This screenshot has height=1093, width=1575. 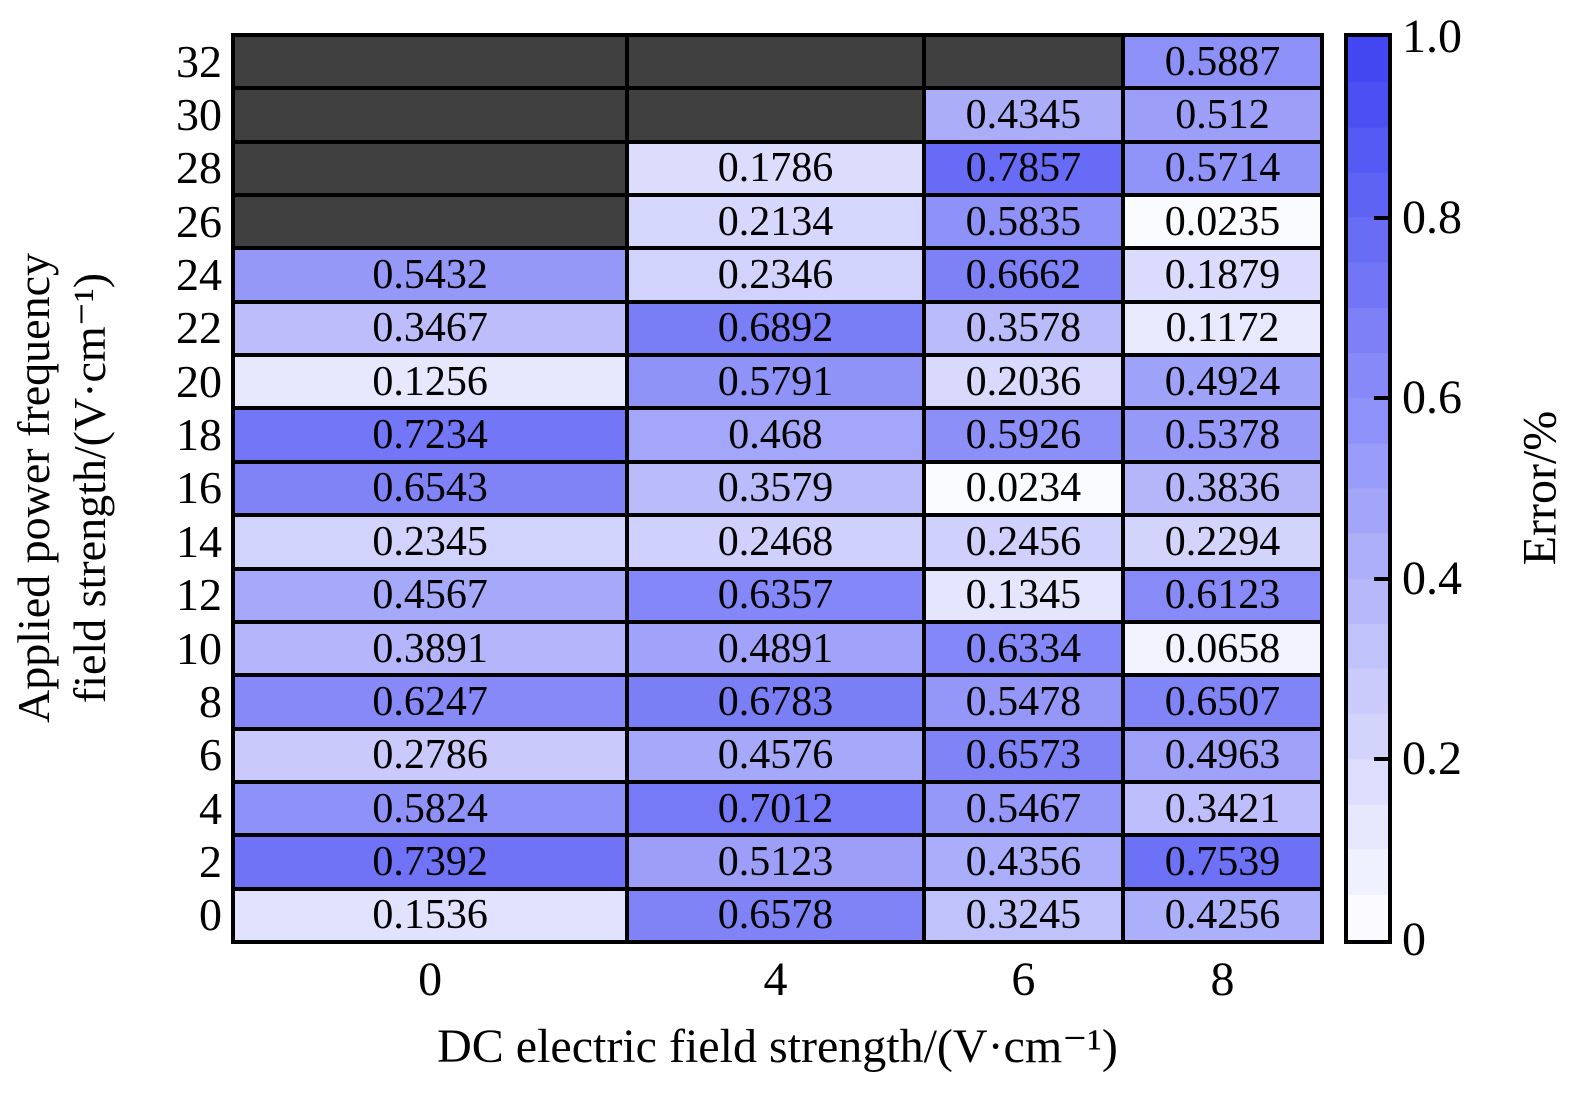 What do you see at coordinates (775, 275) in the screenshot?
I see `heatmap-cell: 0.2346` at bounding box center [775, 275].